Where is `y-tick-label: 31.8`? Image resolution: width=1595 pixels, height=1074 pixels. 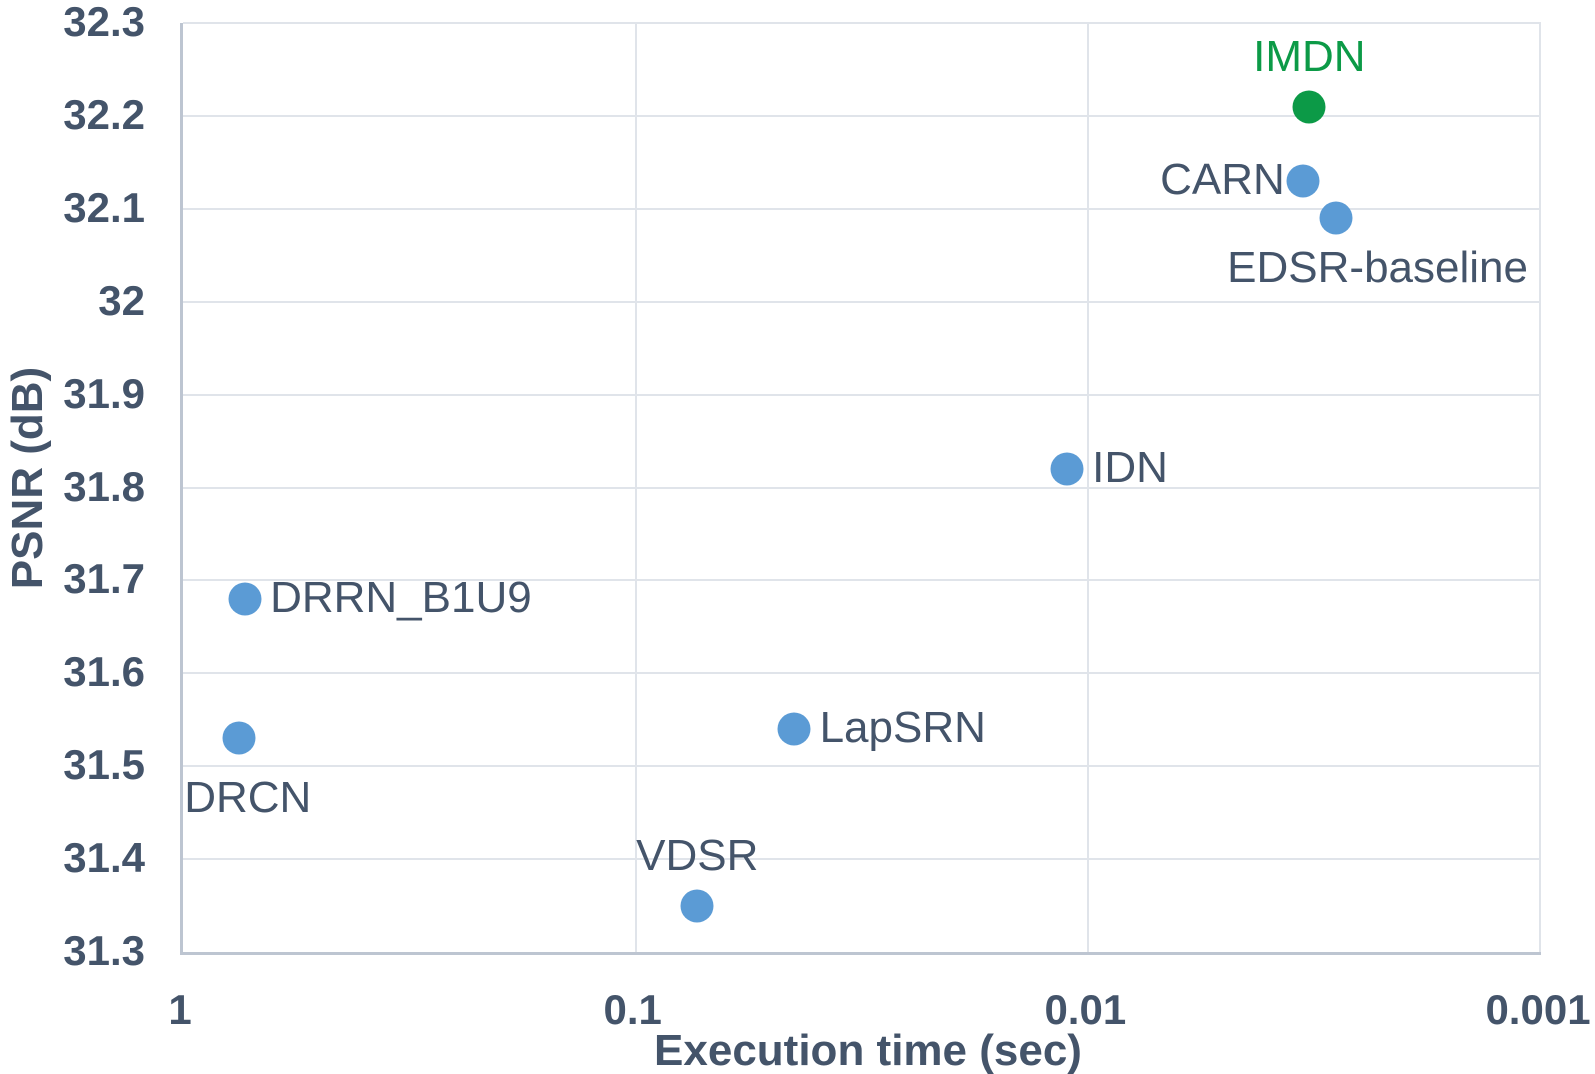
y-tick-label: 31.8 is located at coordinates (104, 486).